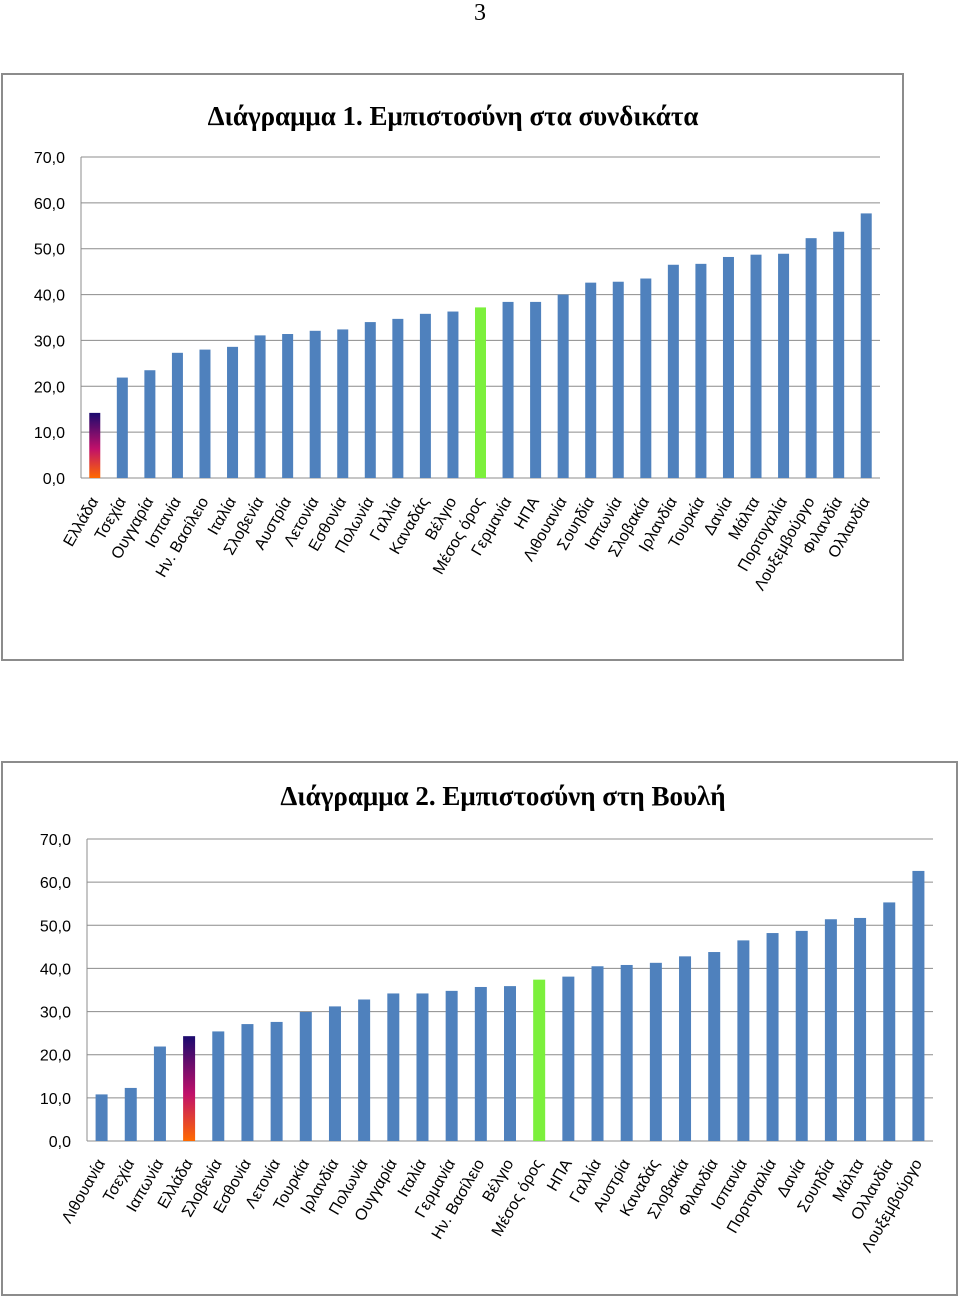  Describe the element at coordinates (502, 796) in the screenshot. I see `chart-title: Διάγραμμα 2. Εμπιστοσύνη στη Βουλή` at that location.